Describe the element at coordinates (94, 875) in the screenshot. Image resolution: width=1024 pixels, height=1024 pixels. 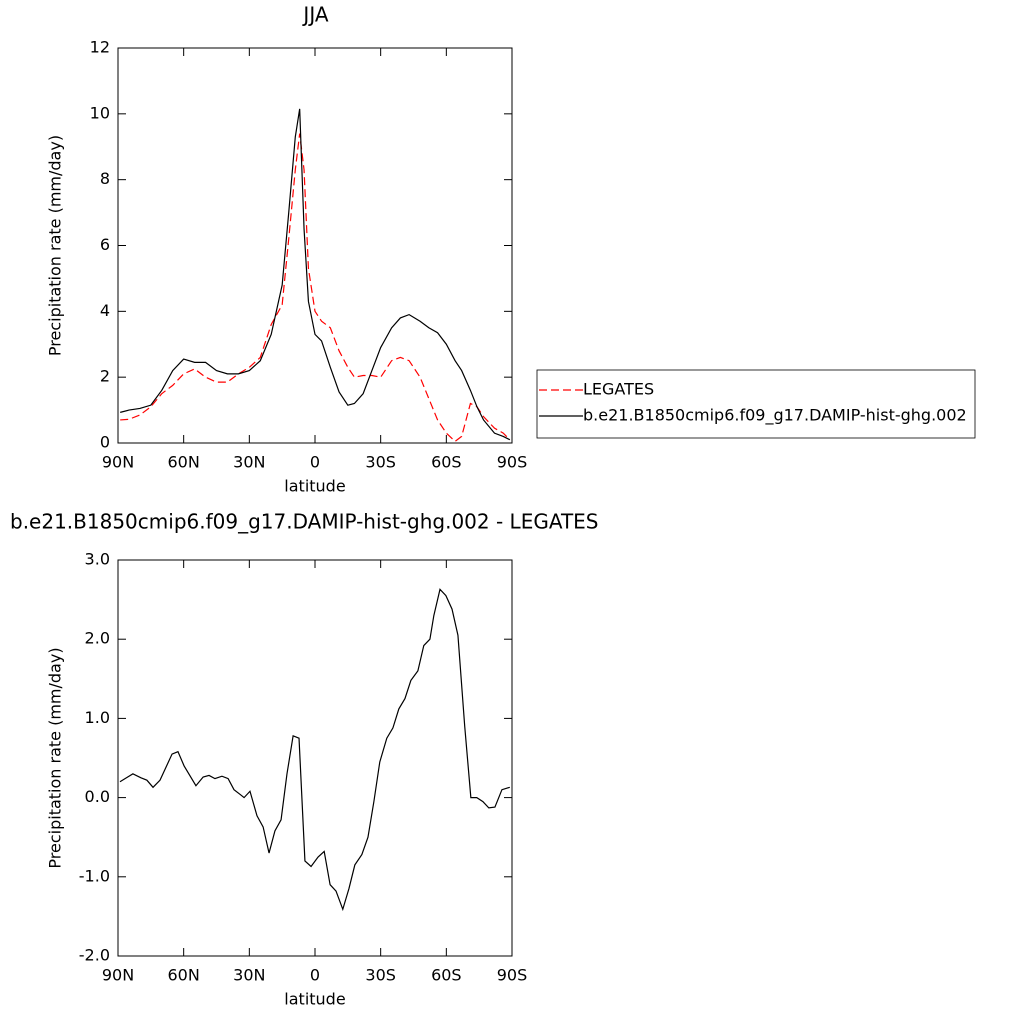
I see `y-tick-label: -1.0` at that location.